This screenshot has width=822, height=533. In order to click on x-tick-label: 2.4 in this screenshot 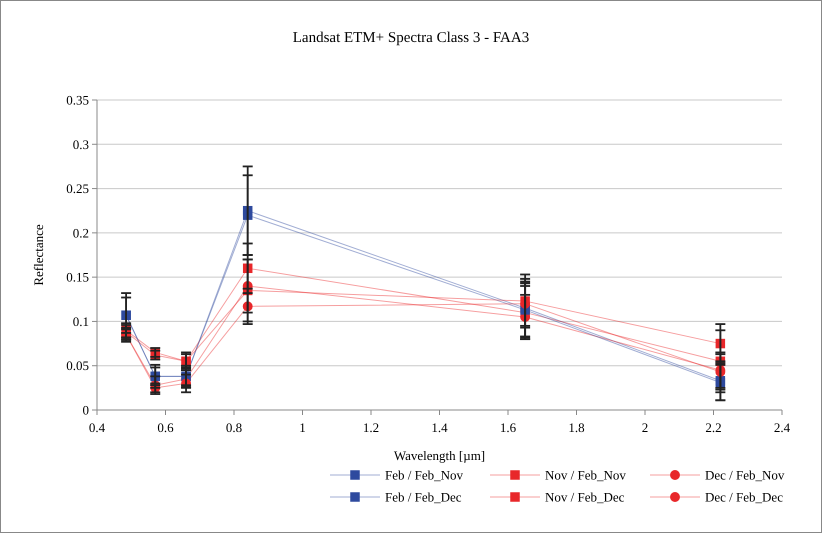, I will do `click(782, 427)`.